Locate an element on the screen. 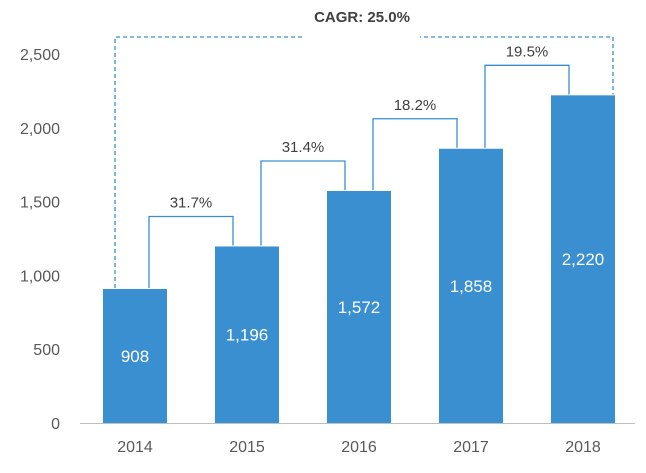 The width and height of the screenshot is (646, 473). bar-value-label: 908 is located at coordinates (135, 356).